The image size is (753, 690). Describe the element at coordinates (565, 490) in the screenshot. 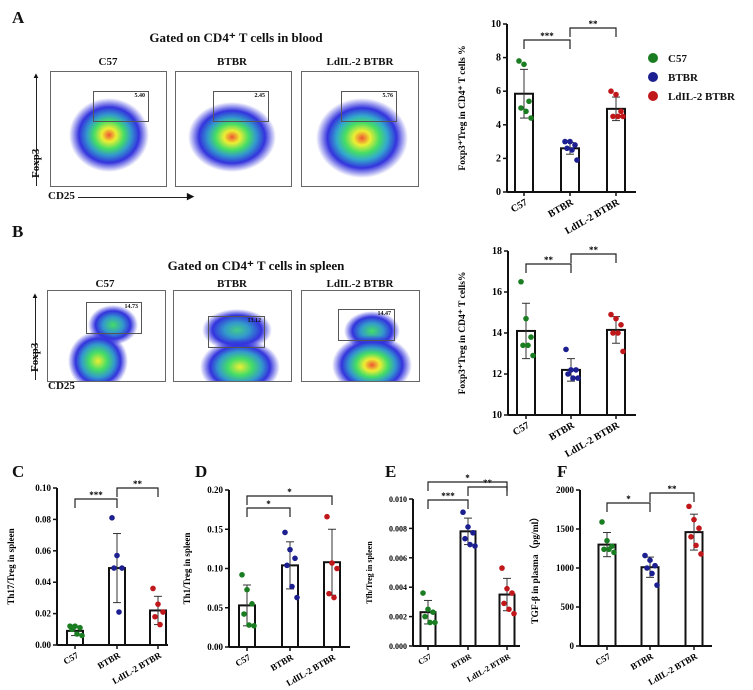

I see `y-tick-label: 2000` at that location.